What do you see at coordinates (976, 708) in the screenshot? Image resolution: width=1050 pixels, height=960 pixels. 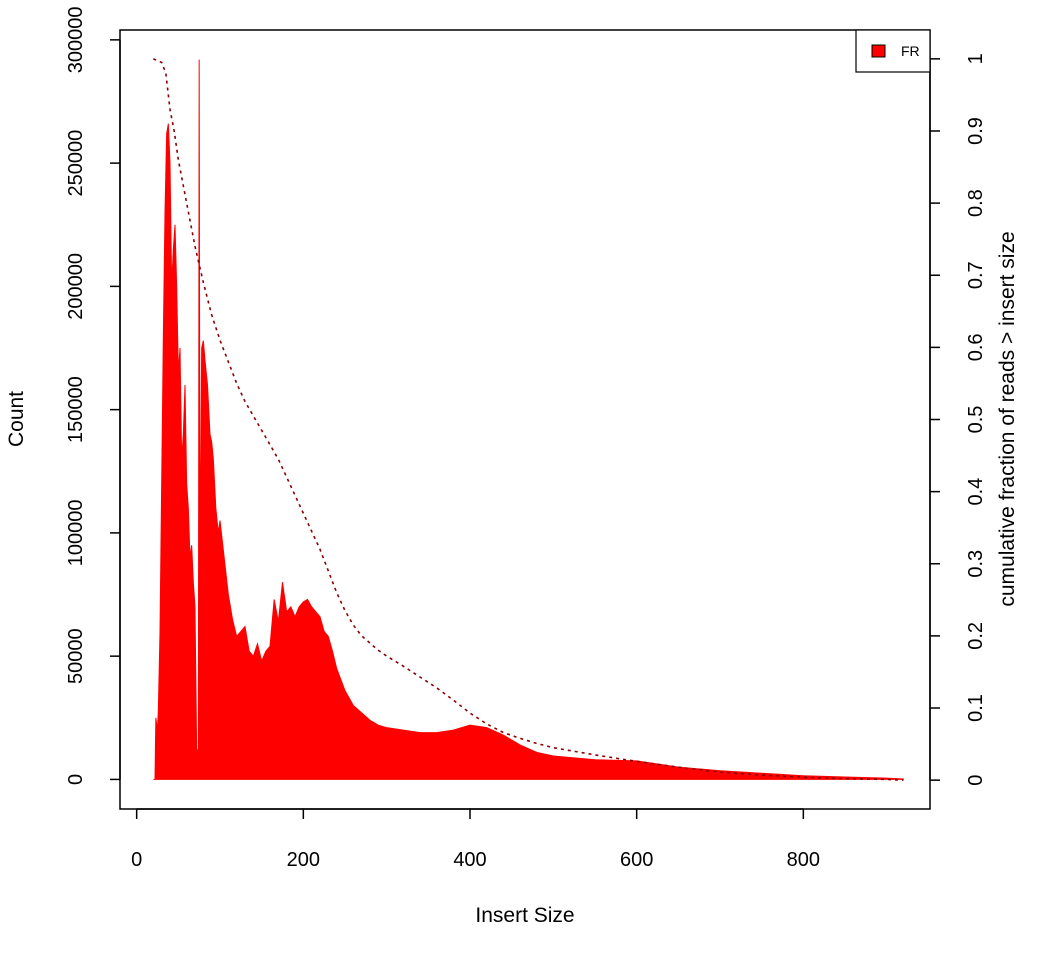 I see `y2-tick-label: 0.1` at bounding box center [976, 708].